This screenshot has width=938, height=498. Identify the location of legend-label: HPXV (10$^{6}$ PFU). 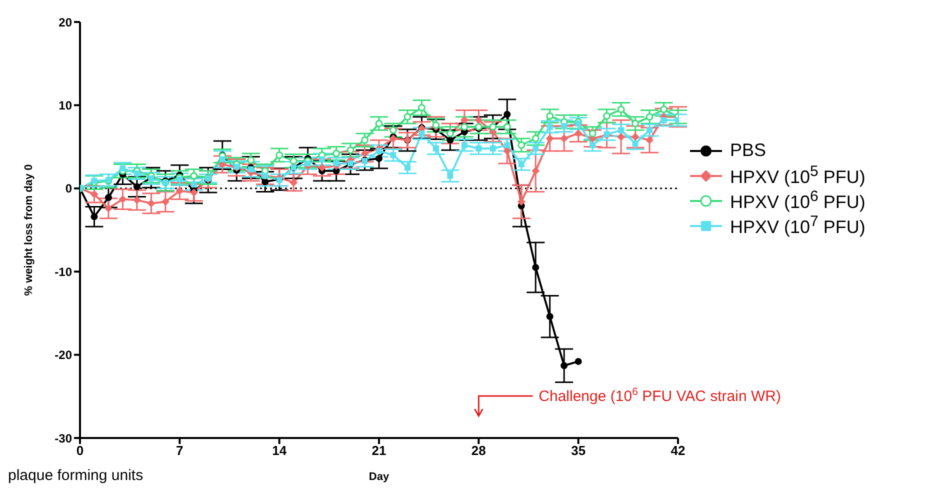
(798, 200).